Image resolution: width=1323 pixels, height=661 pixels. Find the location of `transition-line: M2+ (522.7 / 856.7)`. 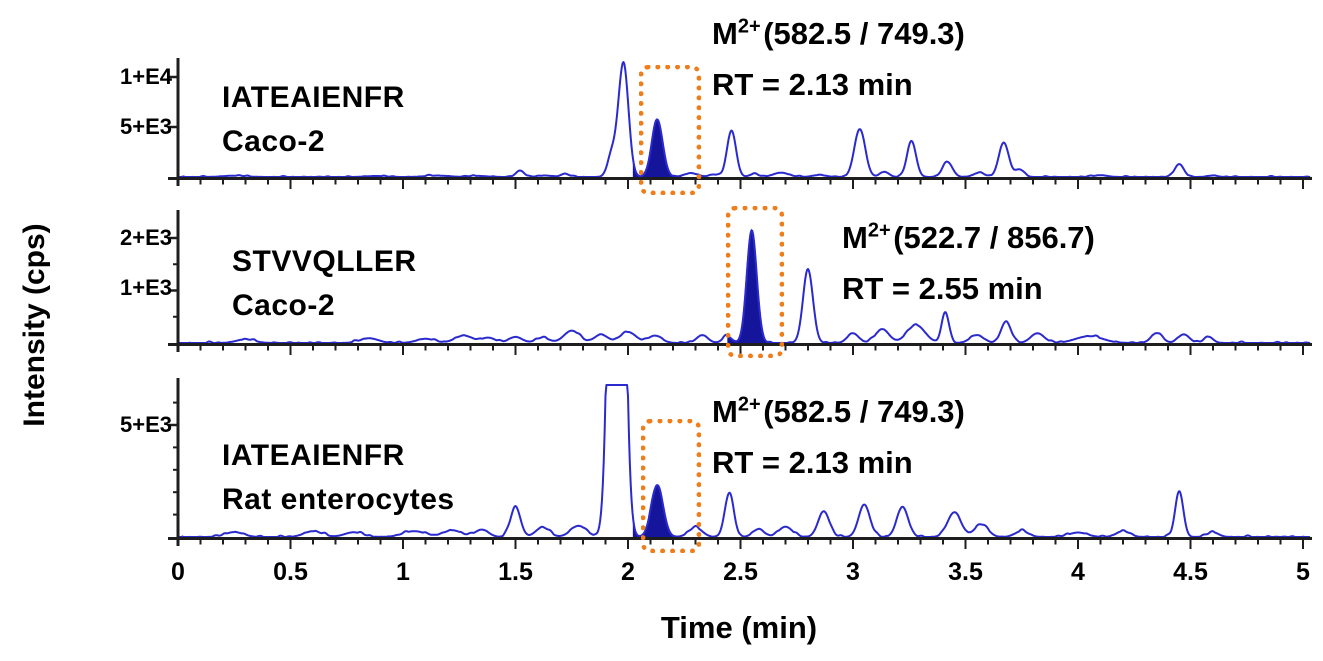

transition-line: M2+ (522.7 / 856.7) is located at coordinates (968, 237).